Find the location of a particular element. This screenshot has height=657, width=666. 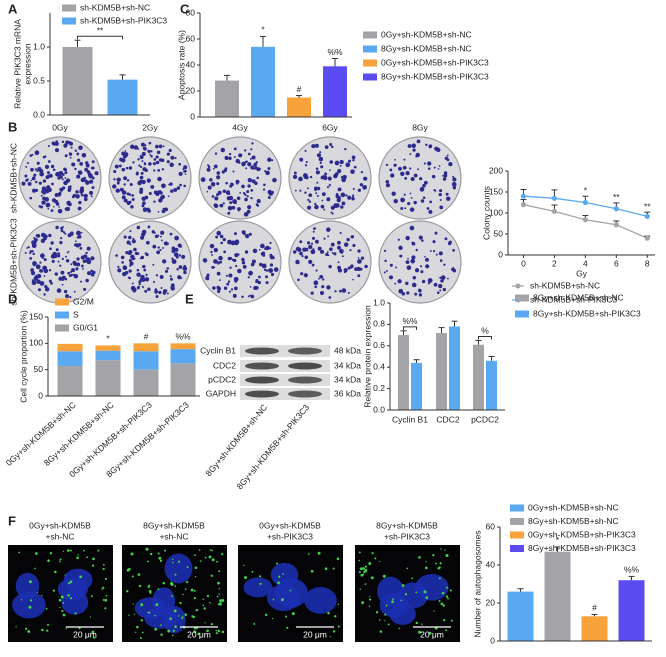

legend-label: sh-KDM5B+sh-NC is located at coordinates (115, 7).